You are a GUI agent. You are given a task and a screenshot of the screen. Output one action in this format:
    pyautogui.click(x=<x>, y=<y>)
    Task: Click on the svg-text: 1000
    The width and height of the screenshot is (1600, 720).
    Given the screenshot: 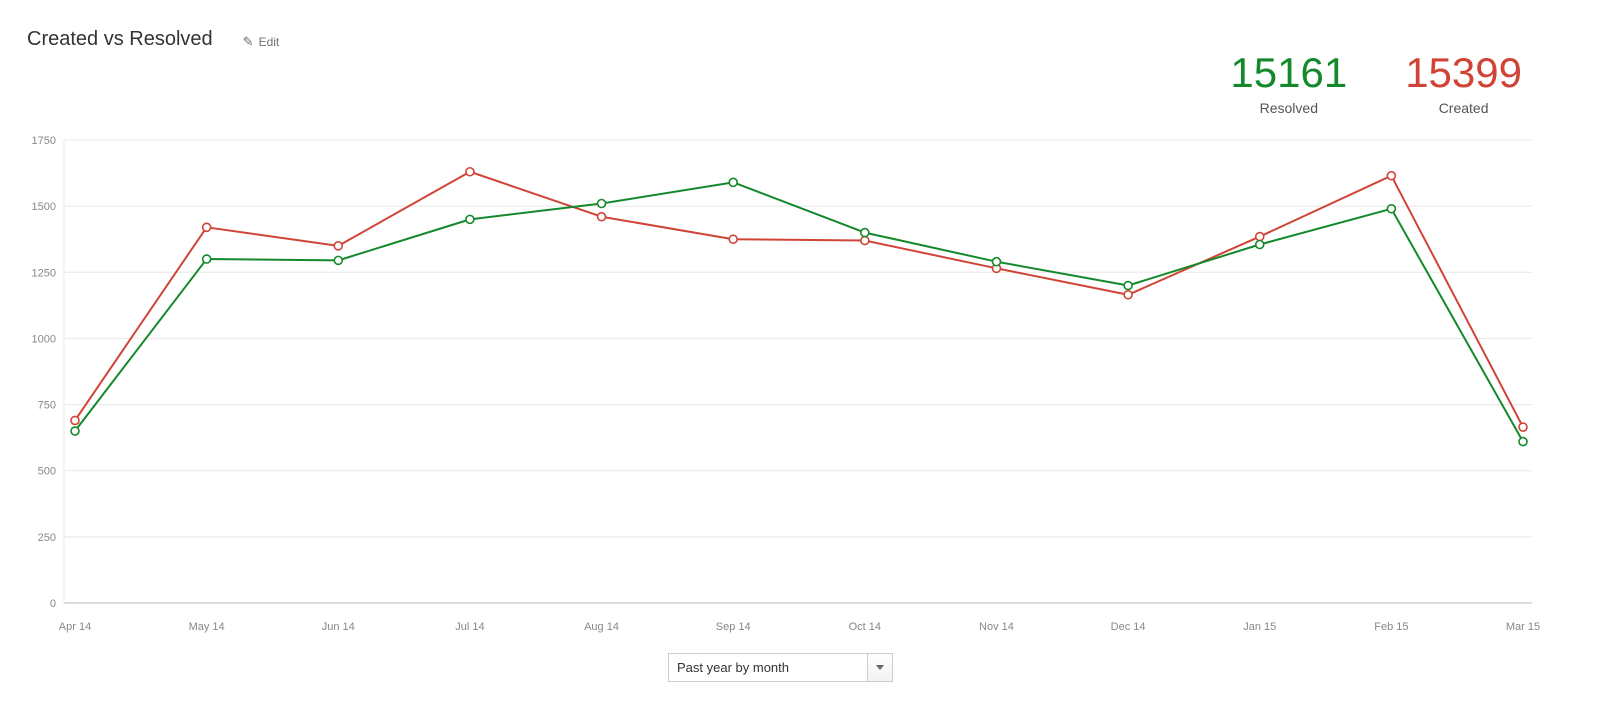 What is the action you would take?
    pyautogui.click(x=44, y=339)
    